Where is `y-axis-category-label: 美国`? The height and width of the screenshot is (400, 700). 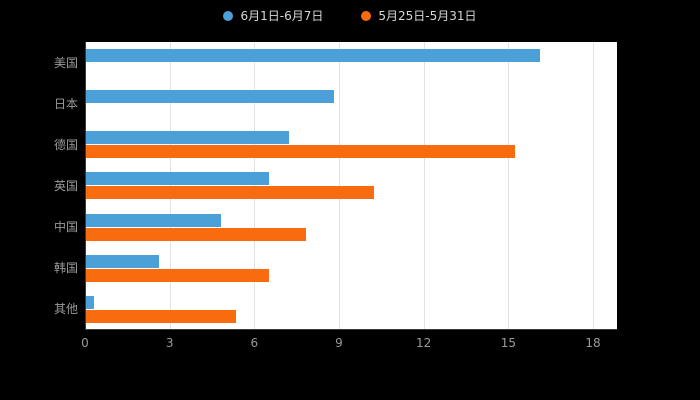
y-axis-category-label: 美国 is located at coordinates (65, 62).